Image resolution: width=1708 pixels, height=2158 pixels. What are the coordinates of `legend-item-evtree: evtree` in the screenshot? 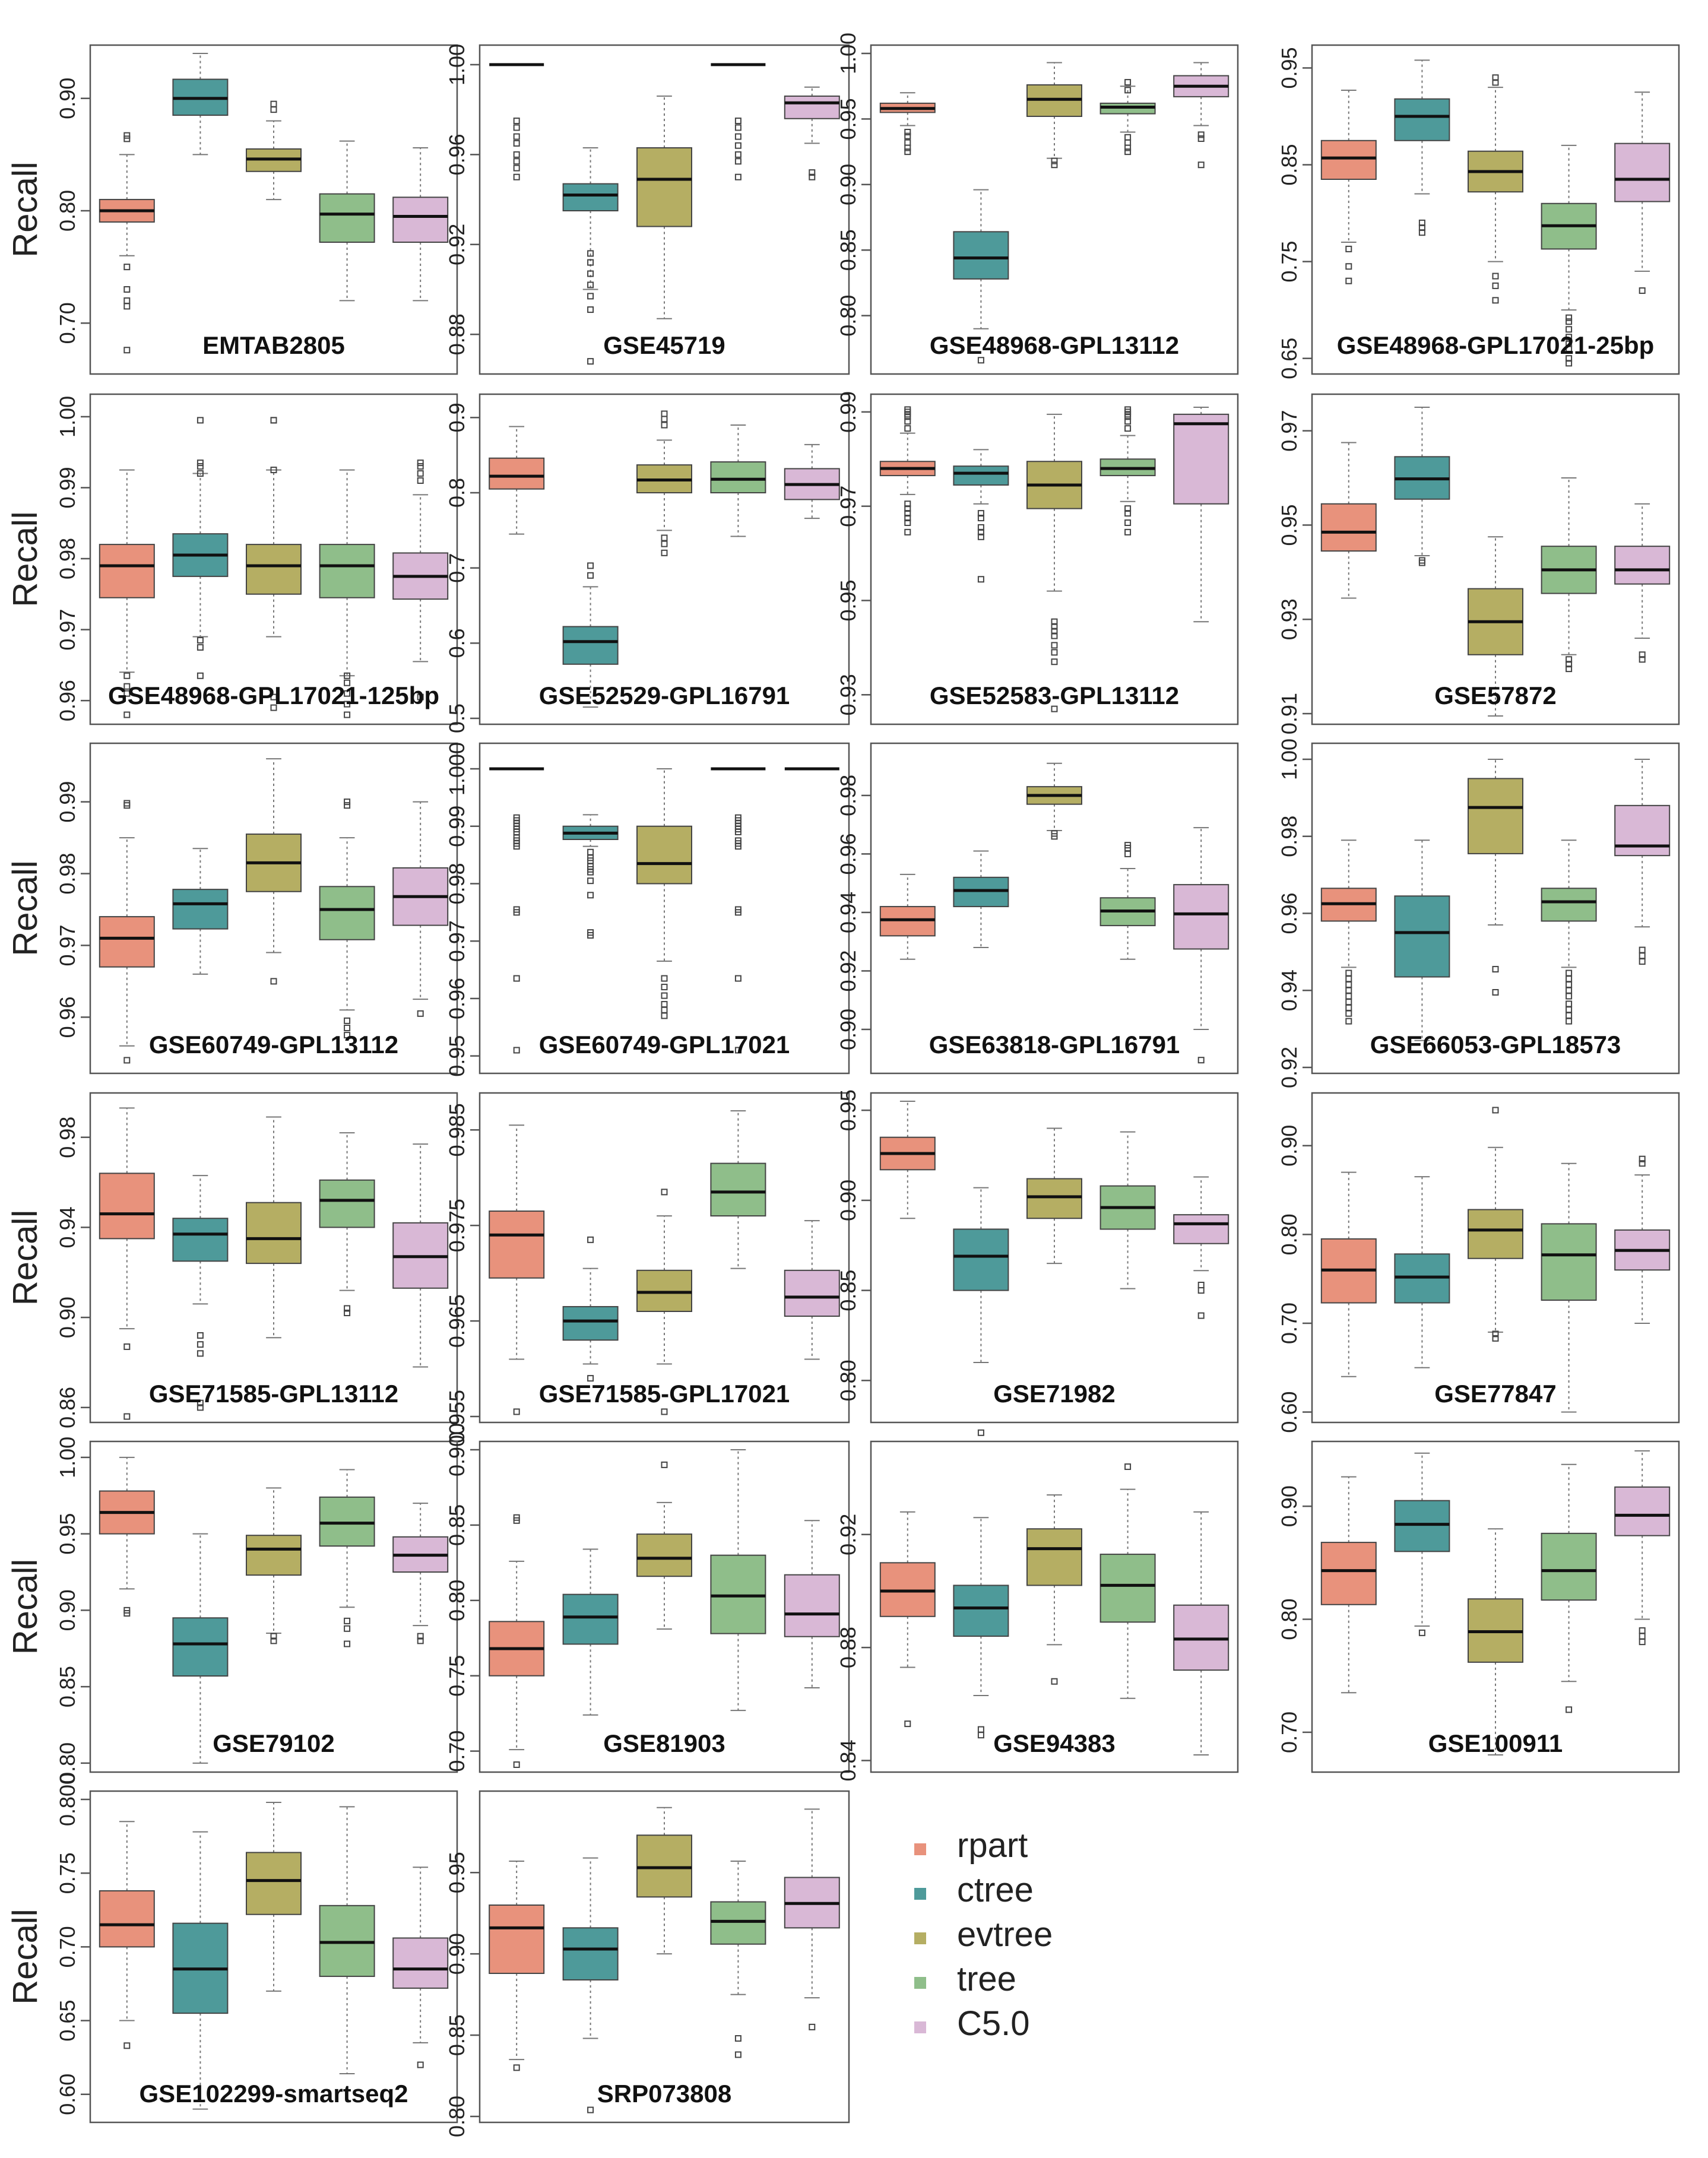 It's located at (983, 1934).